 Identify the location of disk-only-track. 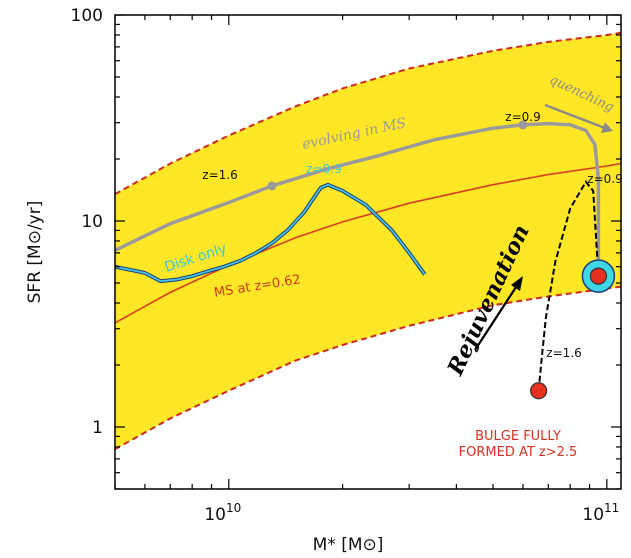
(270, 233).